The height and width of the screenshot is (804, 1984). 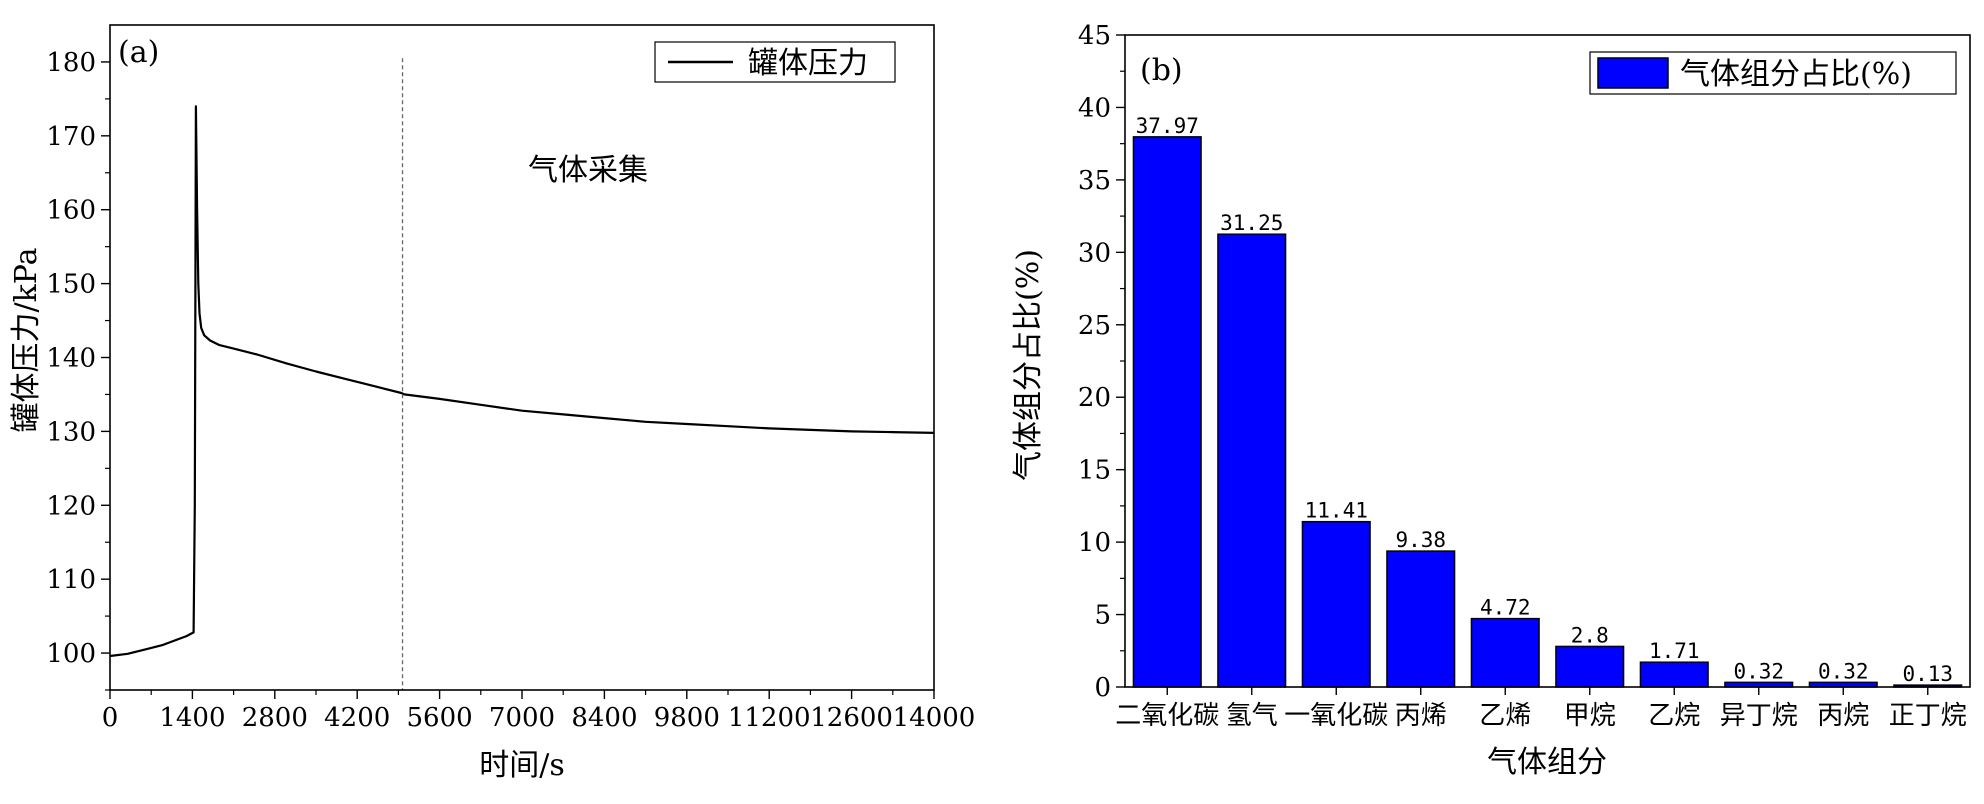 I want to click on panel-b-x-tick-label: 一氧化碳, so click(x=1336, y=716).